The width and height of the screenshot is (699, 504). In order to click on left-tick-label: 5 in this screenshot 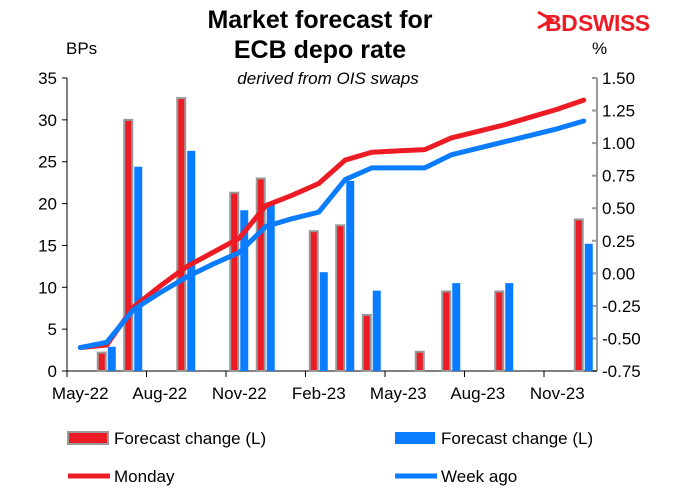, I will do `click(52, 329)`.